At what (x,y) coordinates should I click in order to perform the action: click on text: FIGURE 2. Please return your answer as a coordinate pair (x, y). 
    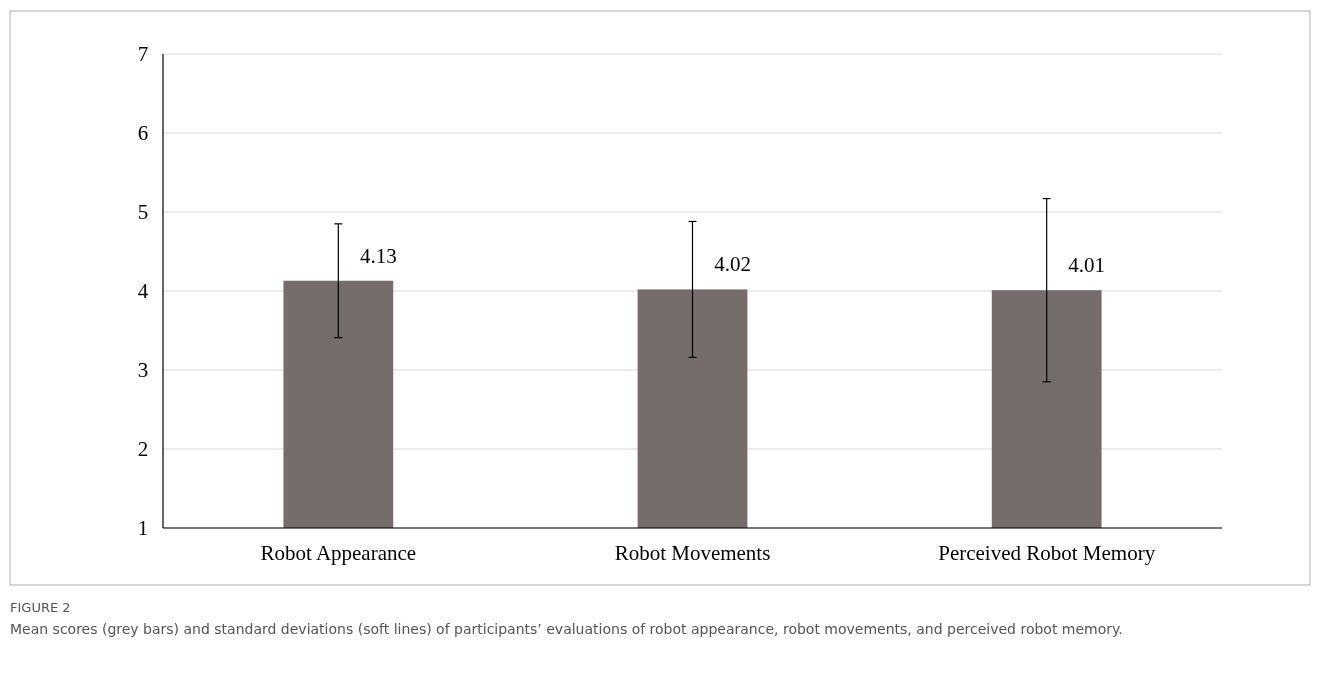
    Looking at the image, I should click on (41, 607).